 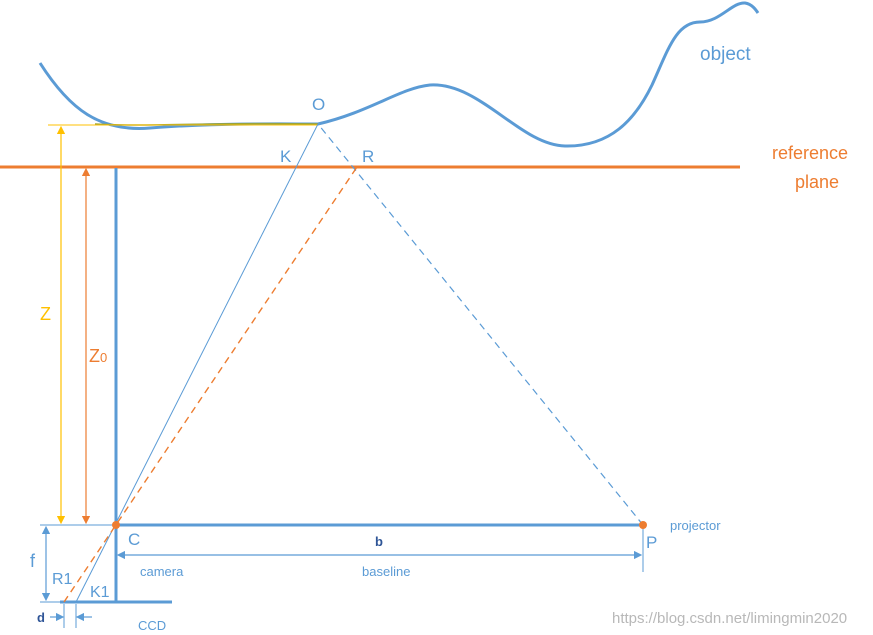 What do you see at coordinates (100, 592) in the screenshot?
I see `k1-label: K1` at bounding box center [100, 592].